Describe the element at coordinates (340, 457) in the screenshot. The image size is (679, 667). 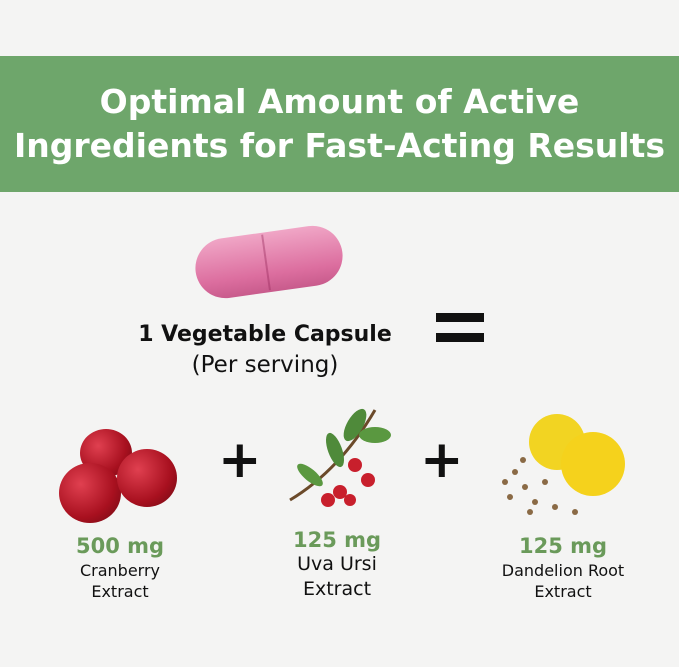
I see `uva-ursi-icon` at that location.